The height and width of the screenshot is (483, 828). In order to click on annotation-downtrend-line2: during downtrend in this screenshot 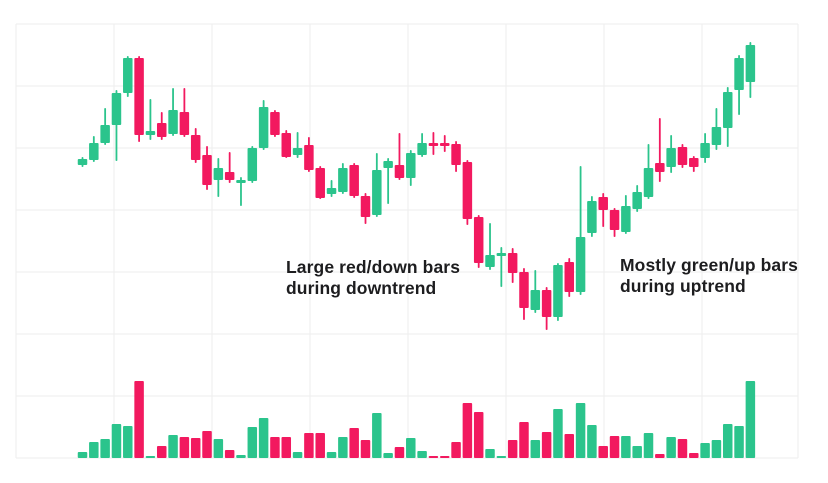, I will do `click(361, 288)`.